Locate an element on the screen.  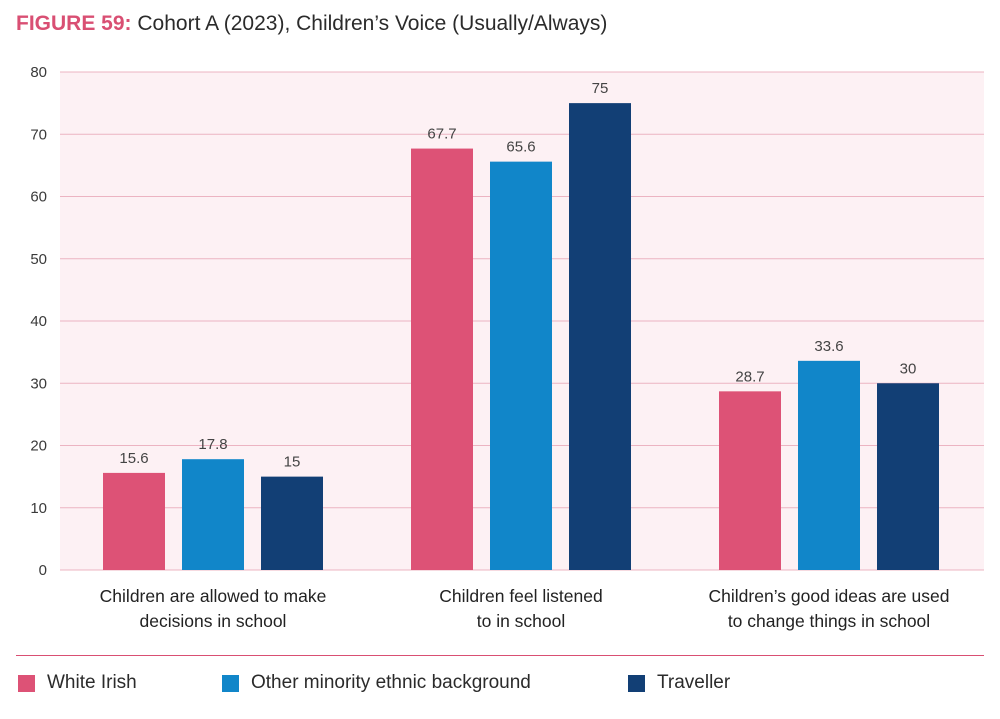
legend-item-traveller: Traveller is located at coordinates (679, 683).